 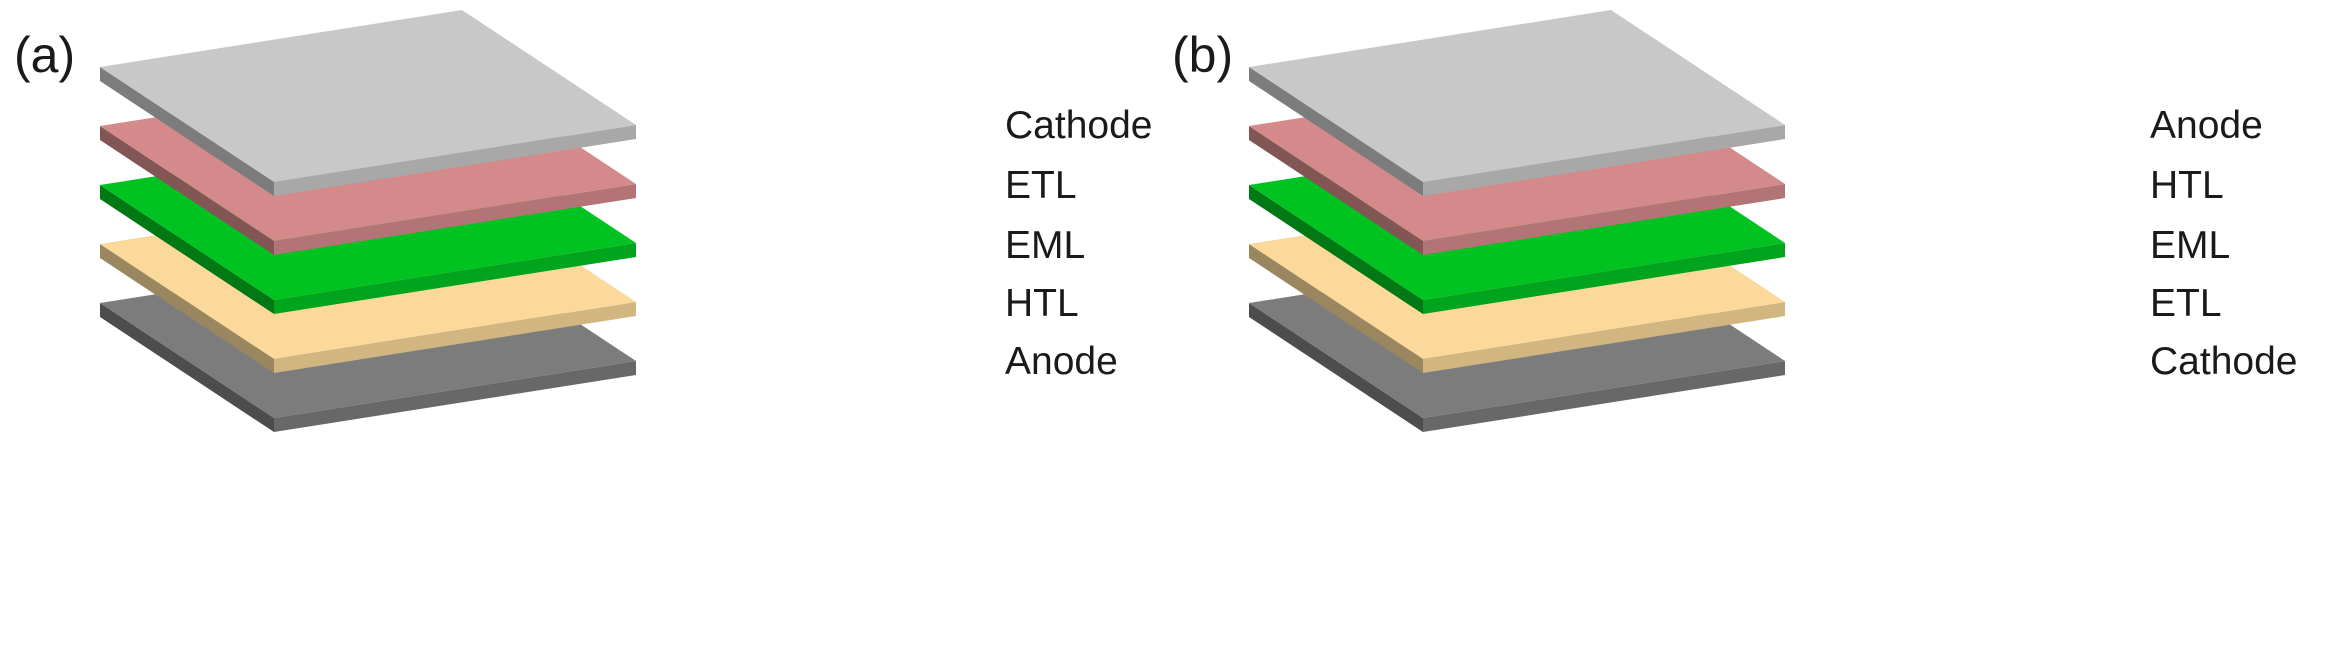 I want to click on panel-b-label: (b), so click(x=1202, y=55).